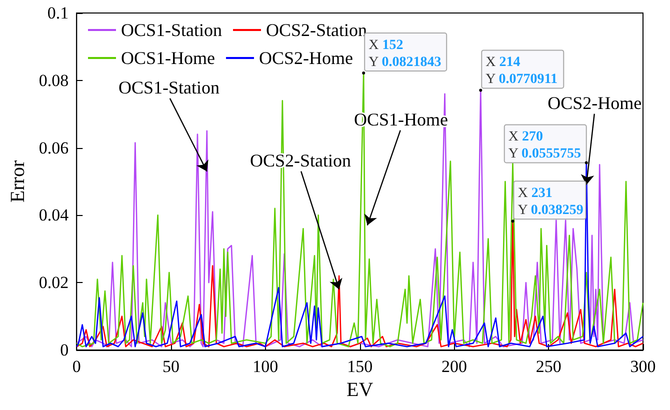 Image resolution: width=670 pixels, height=410 pixels. Describe the element at coordinates (53, 148) in the screenshot. I see `y-tick-label: 0.06` at that location.